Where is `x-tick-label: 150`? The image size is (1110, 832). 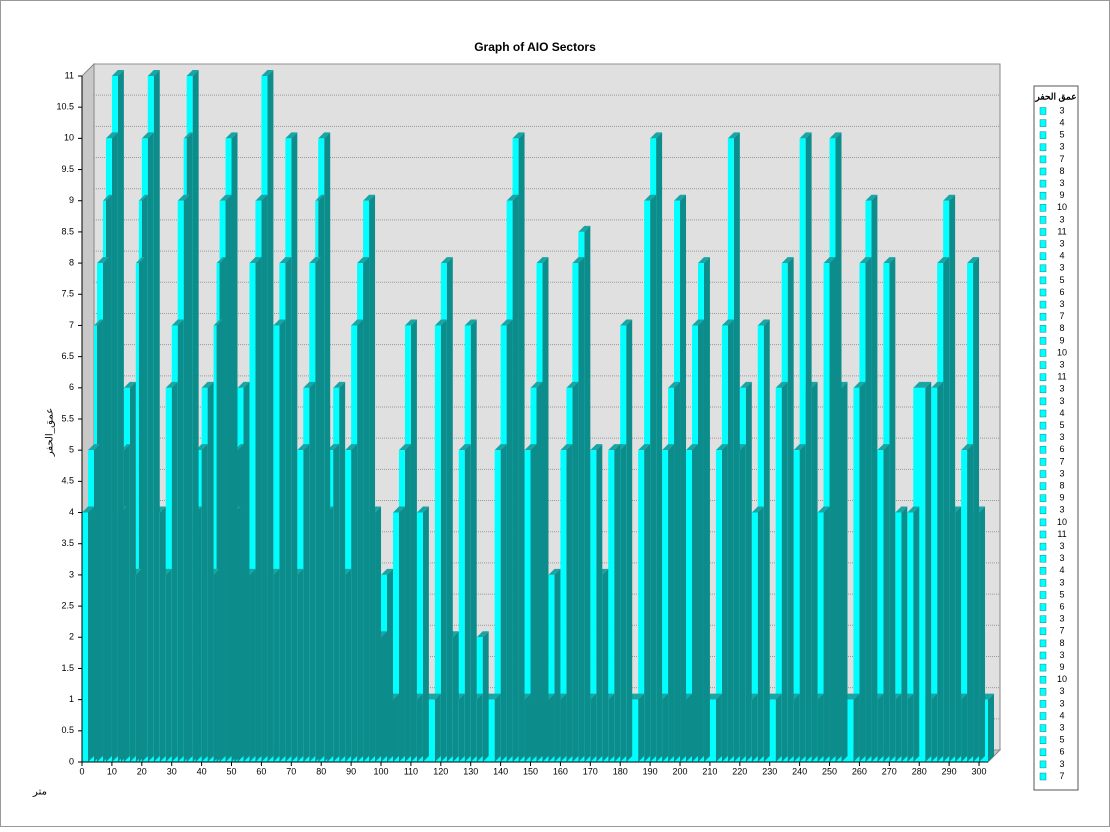
x-tick-label: 150 is located at coordinates (530, 771).